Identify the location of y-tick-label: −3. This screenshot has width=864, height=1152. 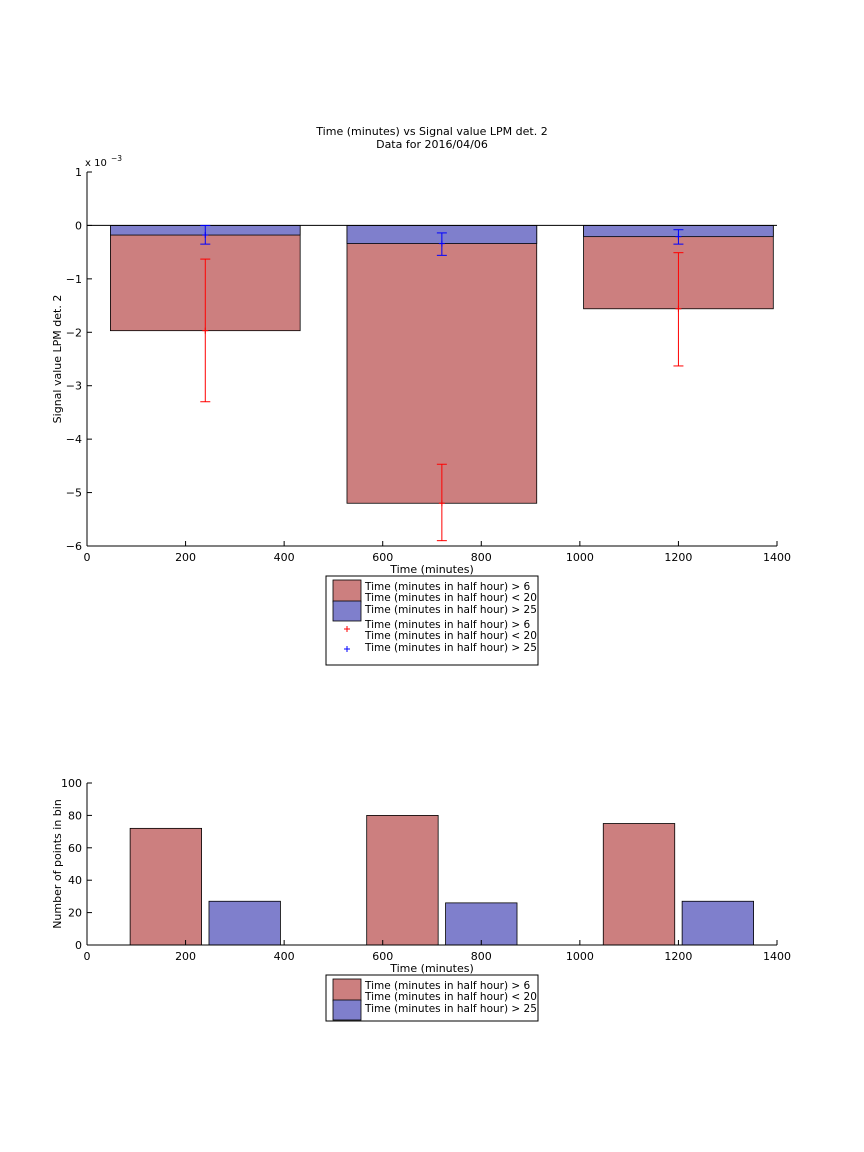
(74, 386).